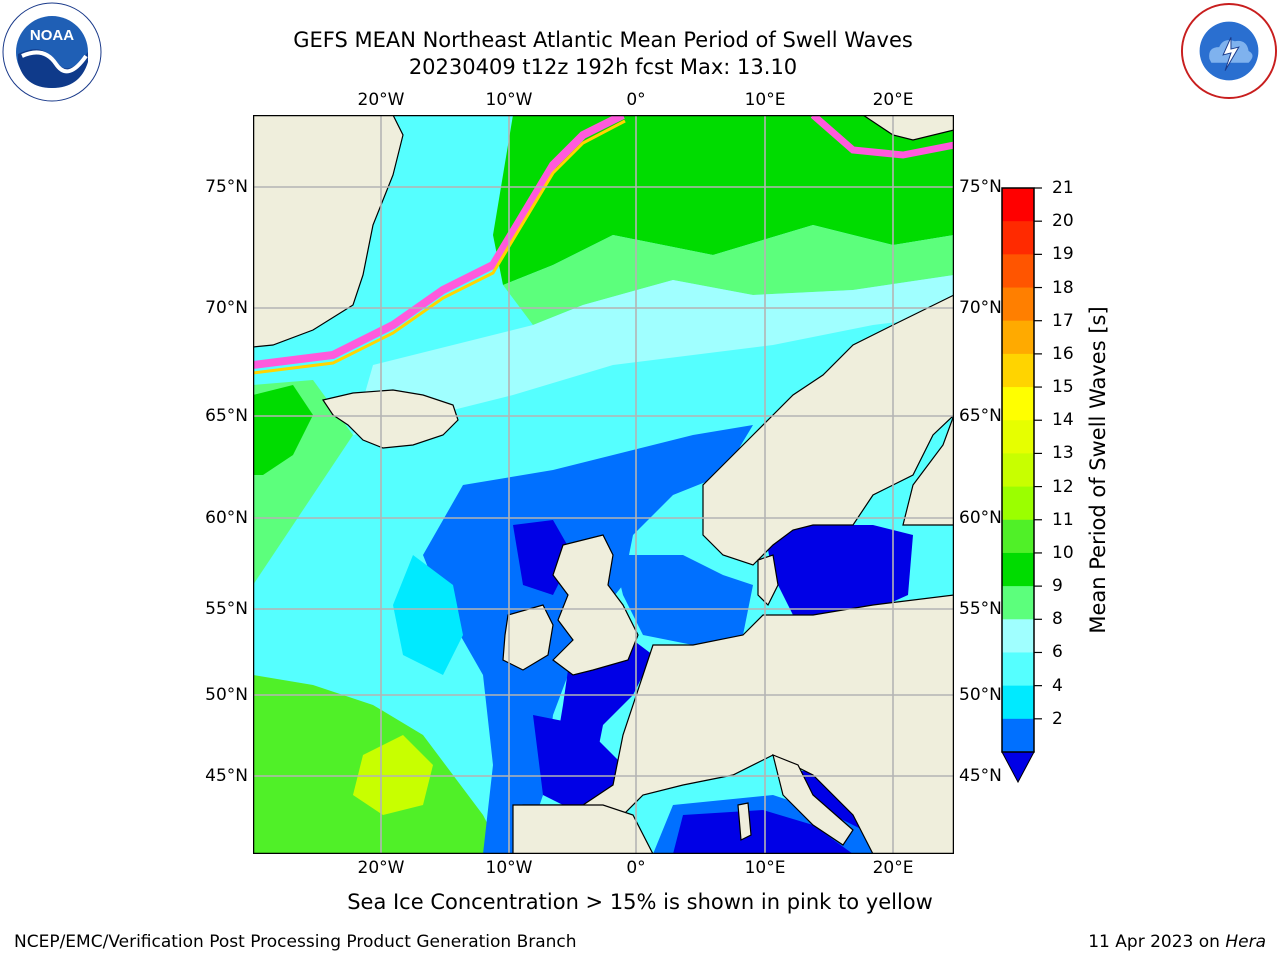 This screenshot has width=1280, height=960. I want to click on lat-label-left: 50°N, so click(226, 695).